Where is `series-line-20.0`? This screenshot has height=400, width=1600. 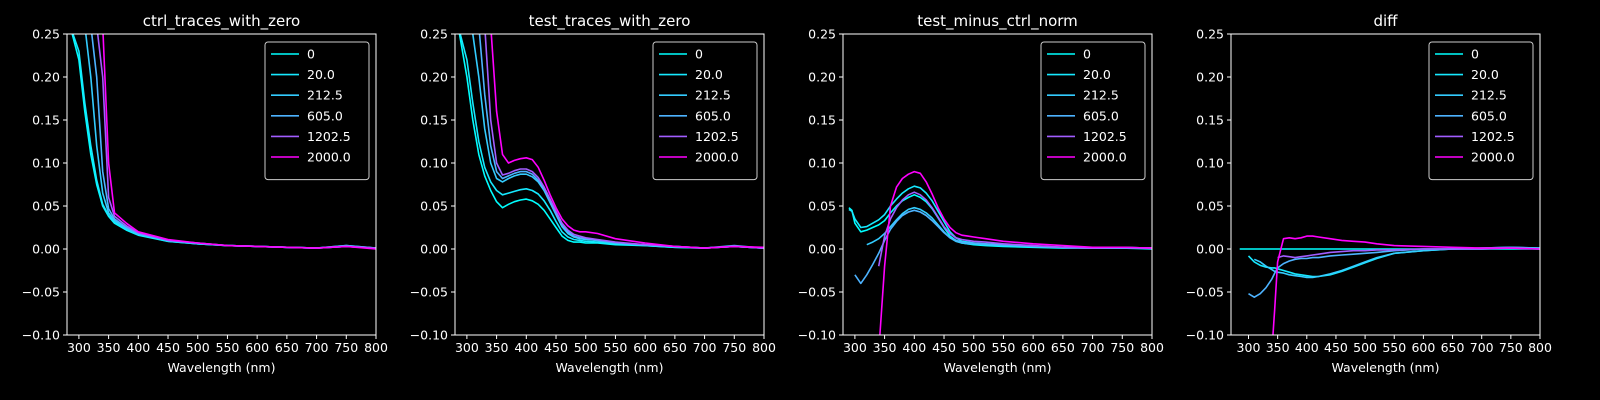
series-line-20.0 is located at coordinates (611, 141).